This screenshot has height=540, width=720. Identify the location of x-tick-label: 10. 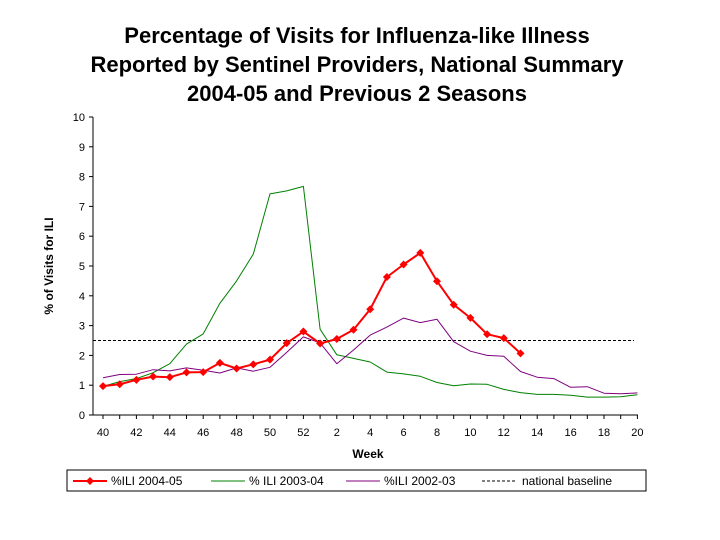
(470, 433).